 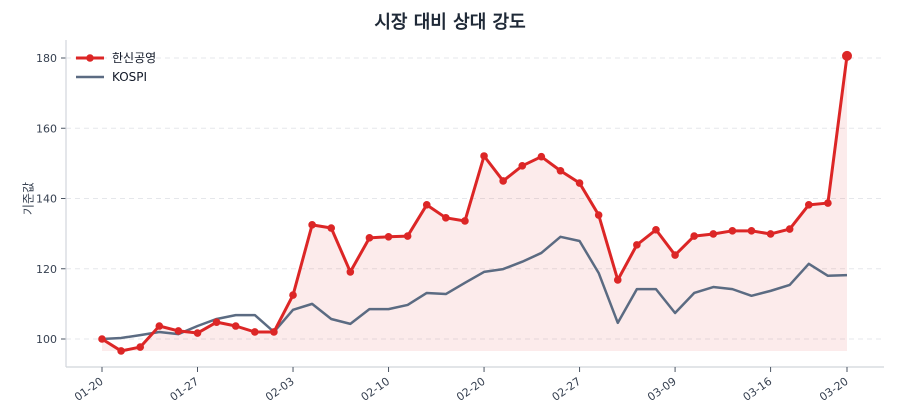 What do you see at coordinates (567, 389) in the screenshot?
I see `x-tick-label: 02-27` at bounding box center [567, 389].